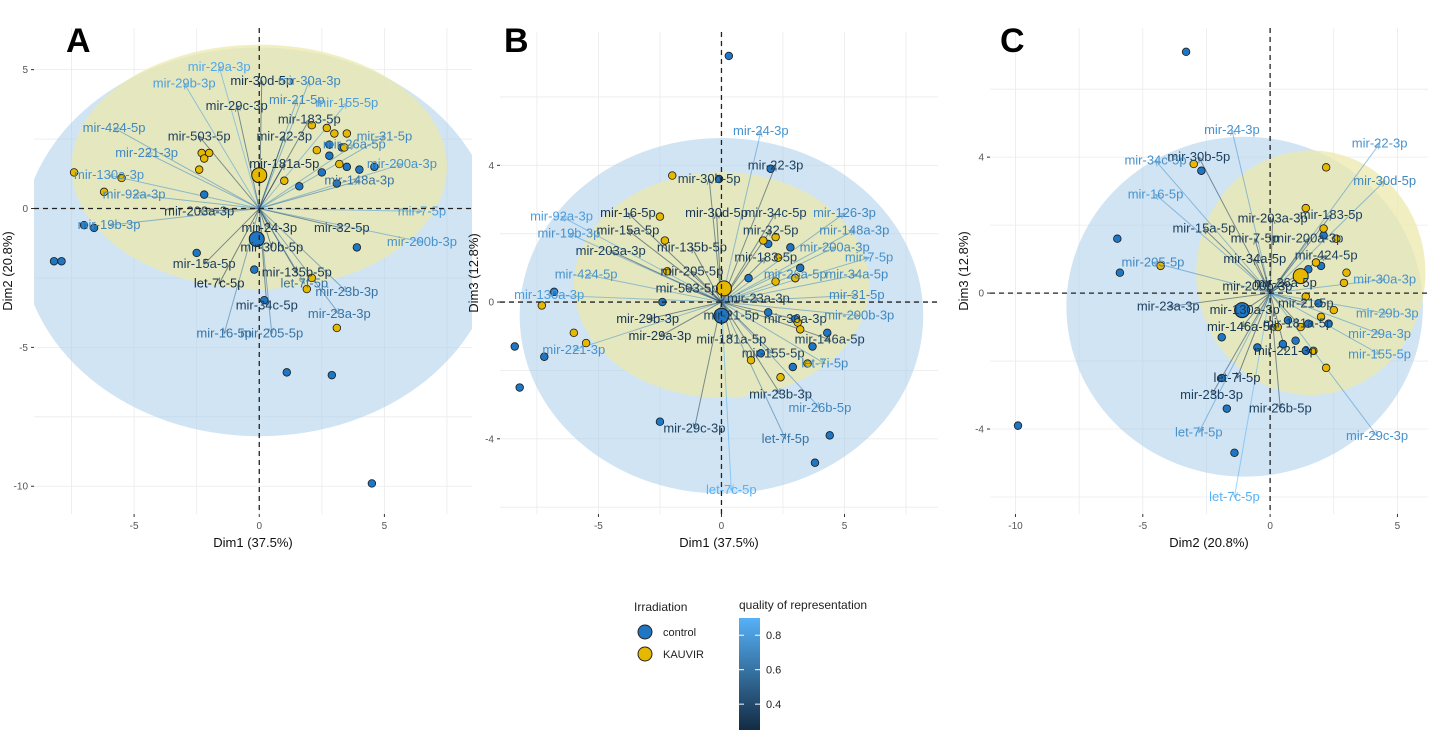 Image resolution: width=1445 pixels, height=741 pixels. Describe the element at coordinates (489, 439) in the screenshot. I see `y-tick-label: -4` at that location.